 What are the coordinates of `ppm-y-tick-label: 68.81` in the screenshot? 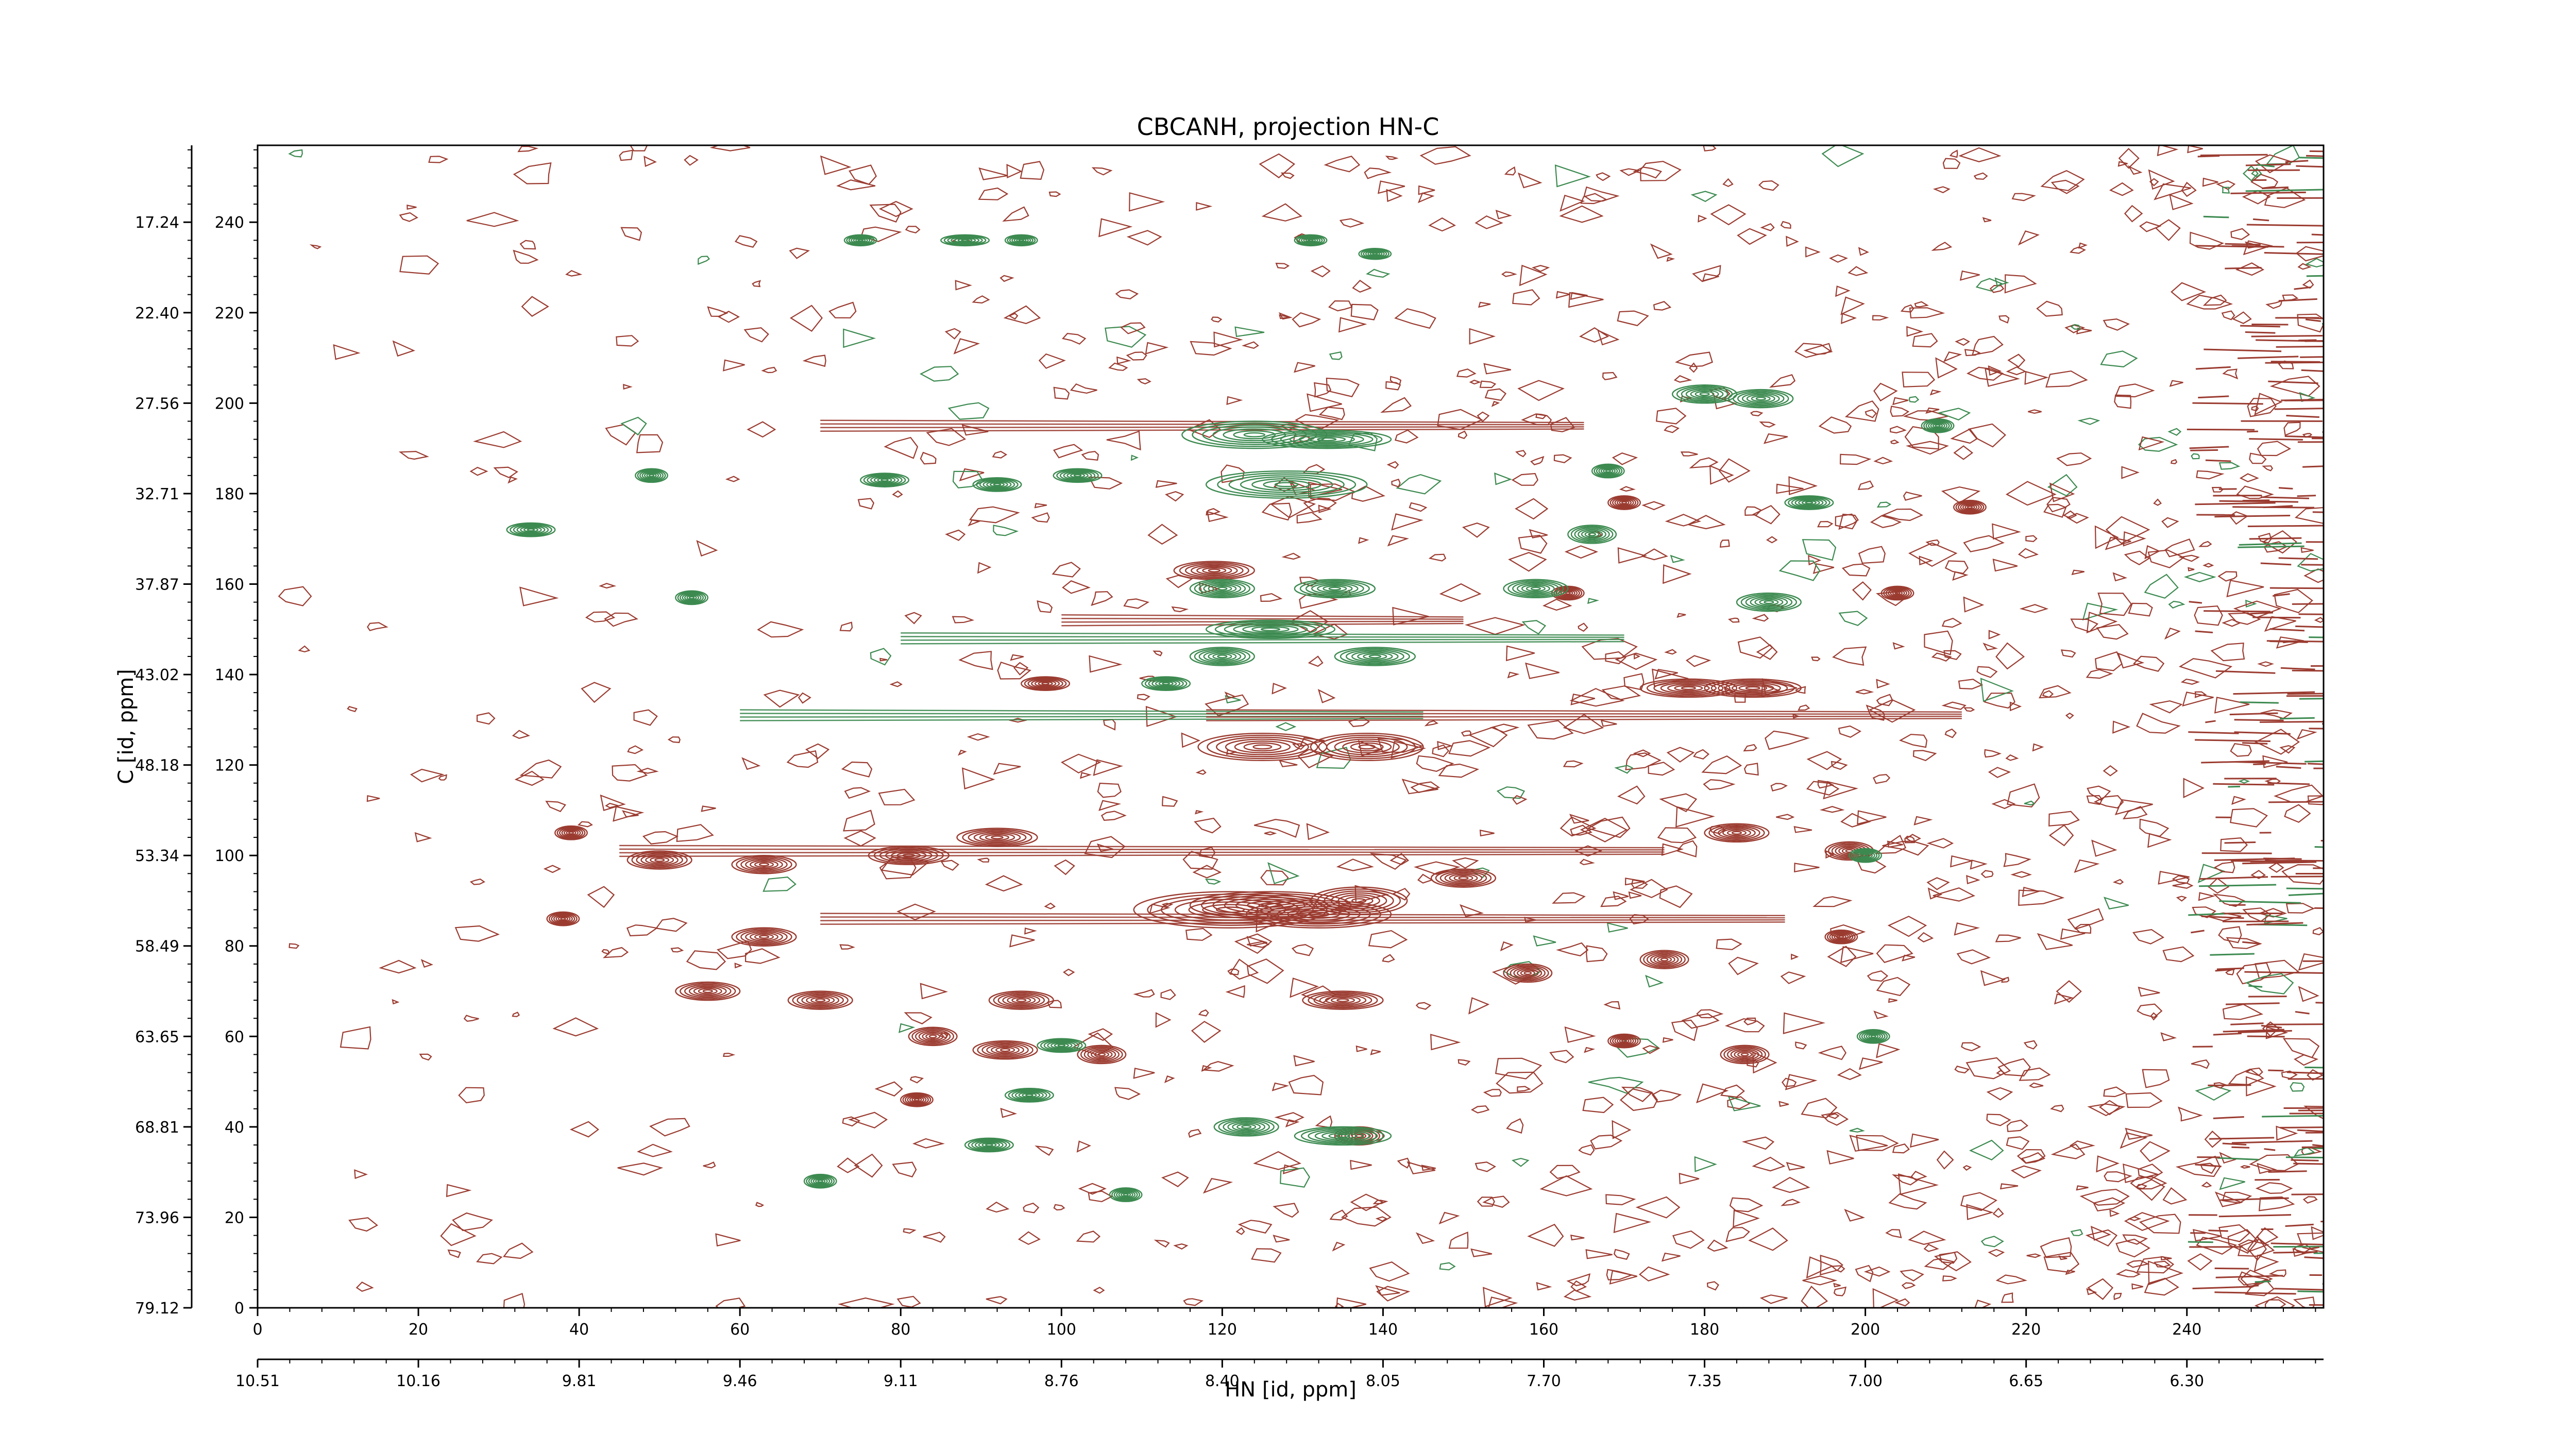 It's located at (157, 1128).